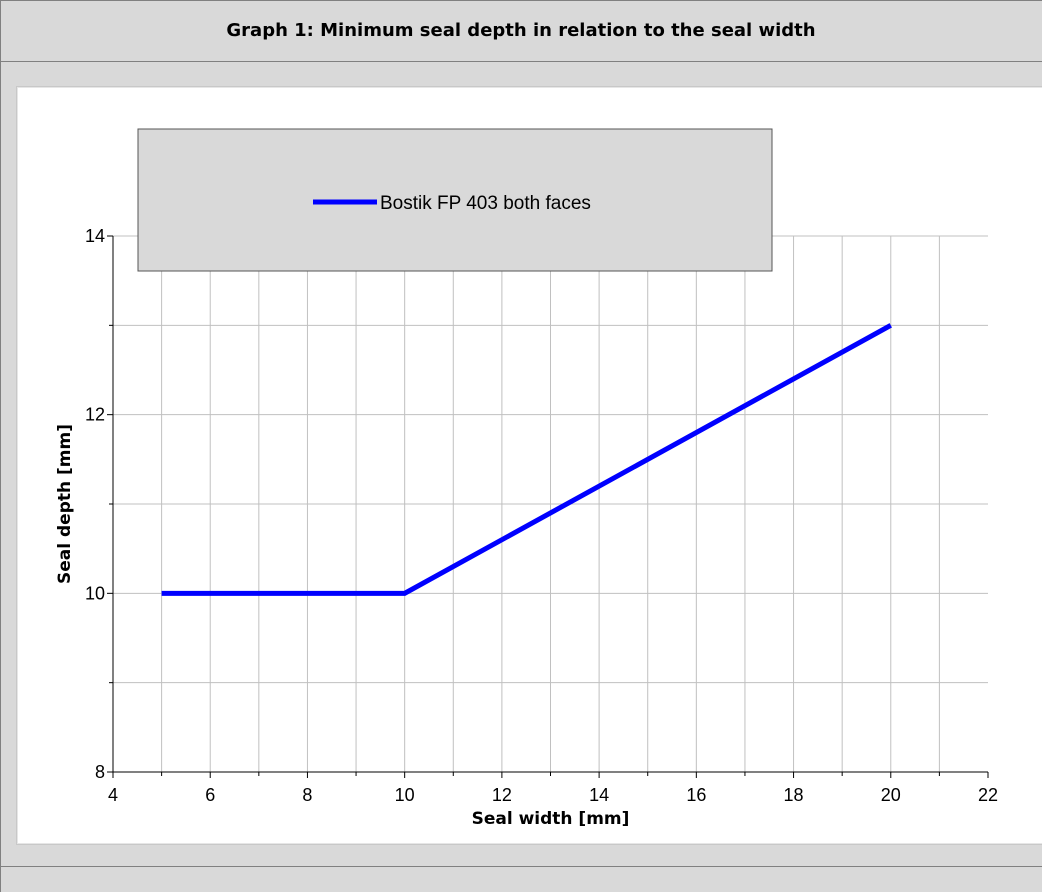 This screenshot has height=892, width=1042. Describe the element at coordinates (794, 795) in the screenshot. I see `x-tick-label: 18` at that location.